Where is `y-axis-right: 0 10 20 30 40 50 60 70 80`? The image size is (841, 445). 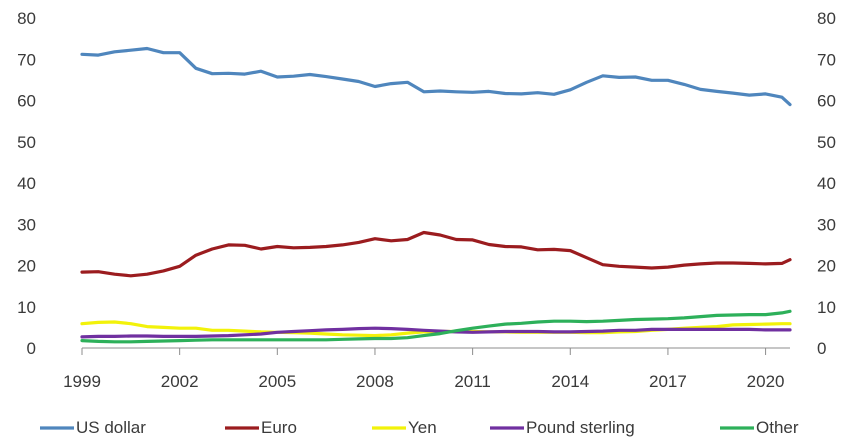
y-axis-right: 0 10 20 30 40 50 60 70 80 is located at coordinates (826, 183).